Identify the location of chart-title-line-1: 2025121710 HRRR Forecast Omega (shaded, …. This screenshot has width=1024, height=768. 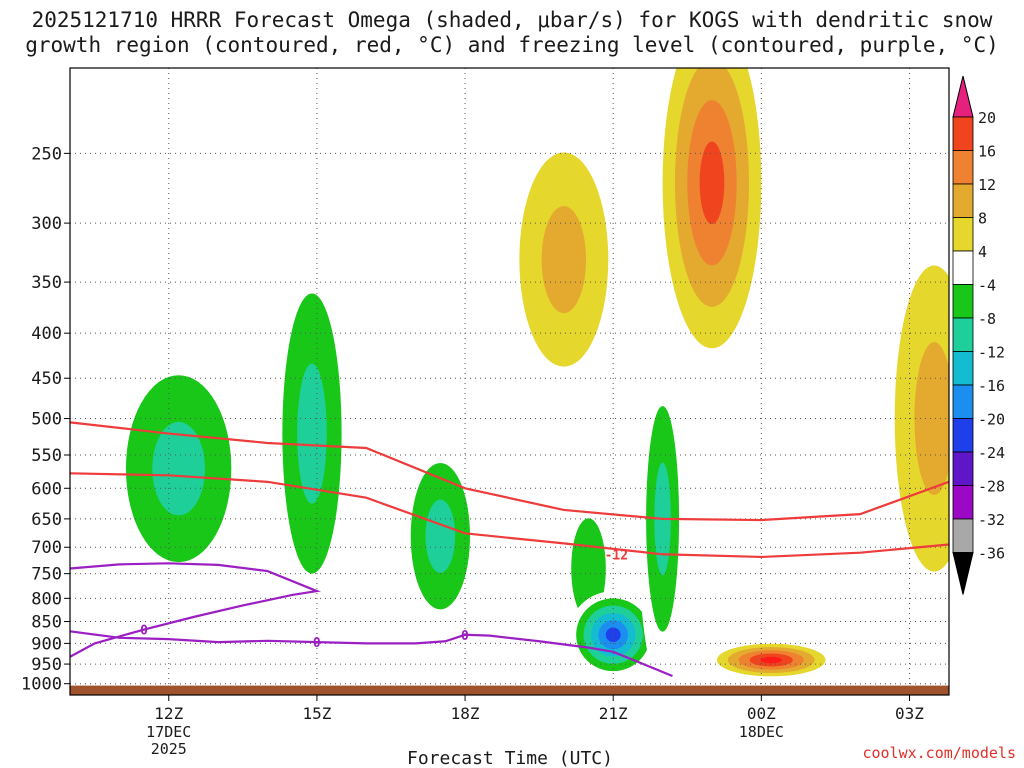
(512, 20).